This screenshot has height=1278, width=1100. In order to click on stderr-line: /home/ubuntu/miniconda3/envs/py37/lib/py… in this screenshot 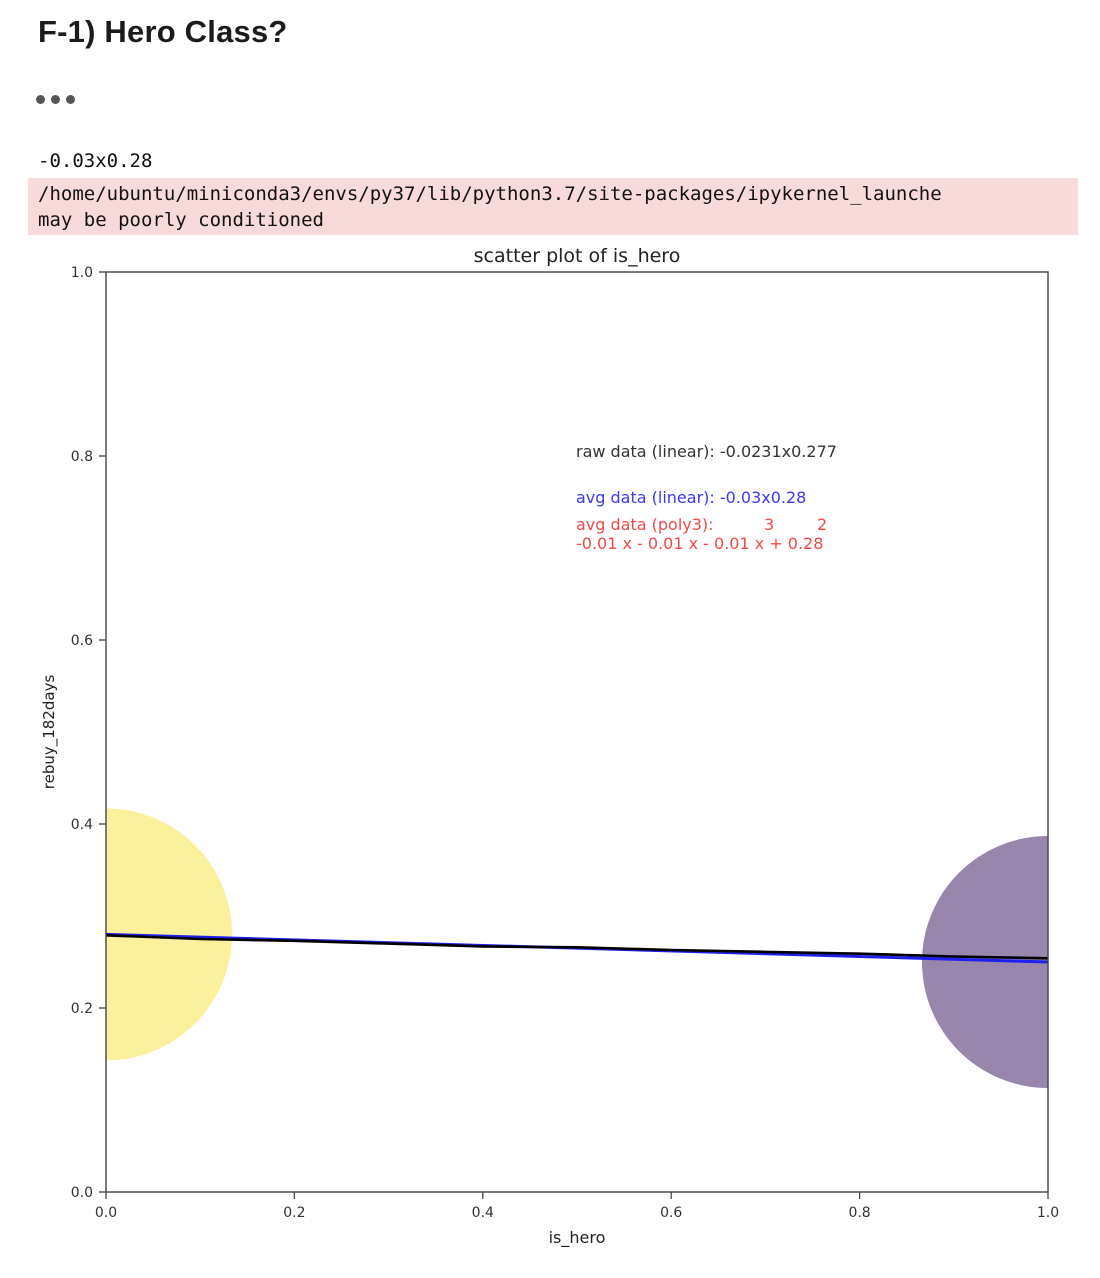, I will do `click(490, 194)`.